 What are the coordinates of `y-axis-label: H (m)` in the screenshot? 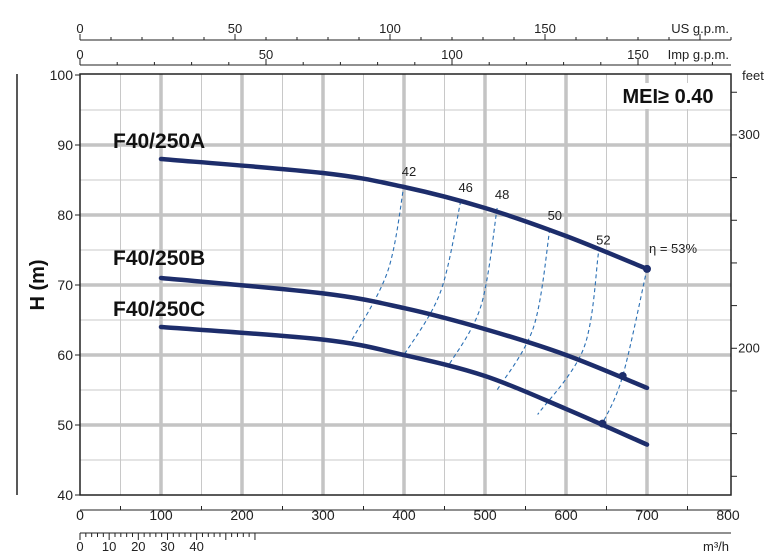 It's located at (38, 284).